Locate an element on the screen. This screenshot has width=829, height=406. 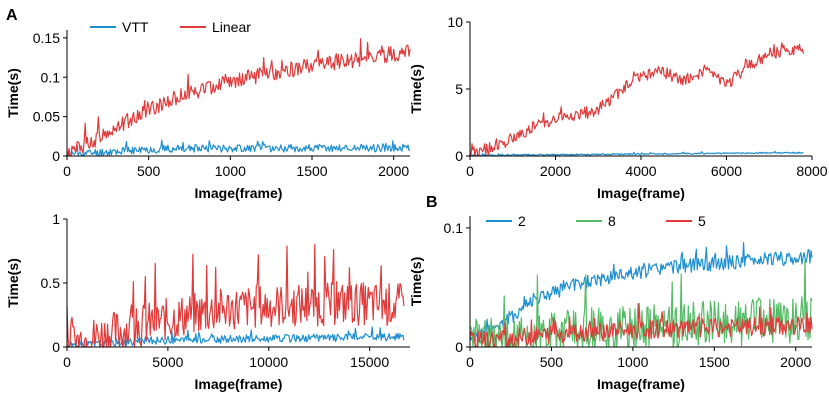
panel-label-b: B is located at coordinates (432, 202).